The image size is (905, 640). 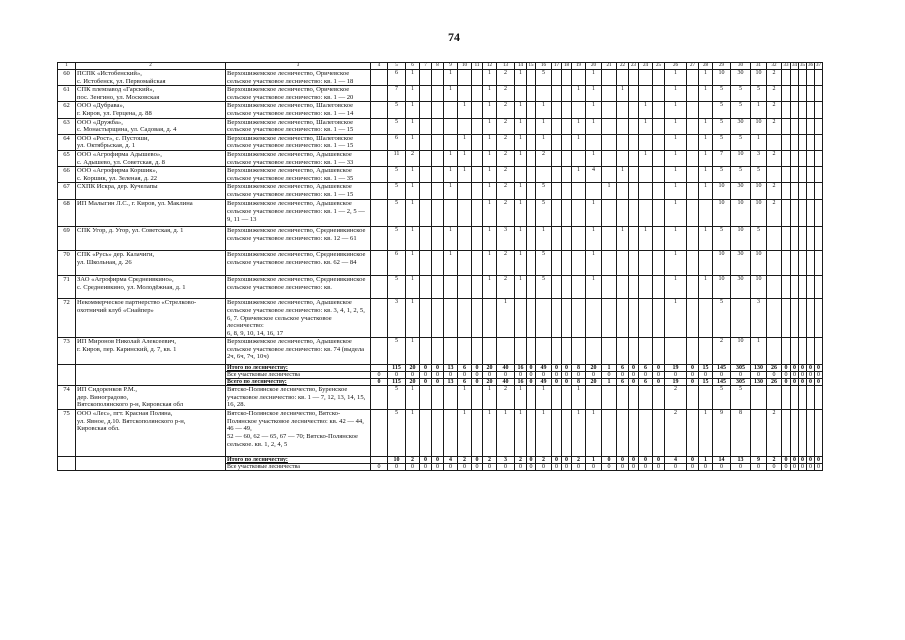 I want to click on value-cell: 9, so click(x=721, y=433).